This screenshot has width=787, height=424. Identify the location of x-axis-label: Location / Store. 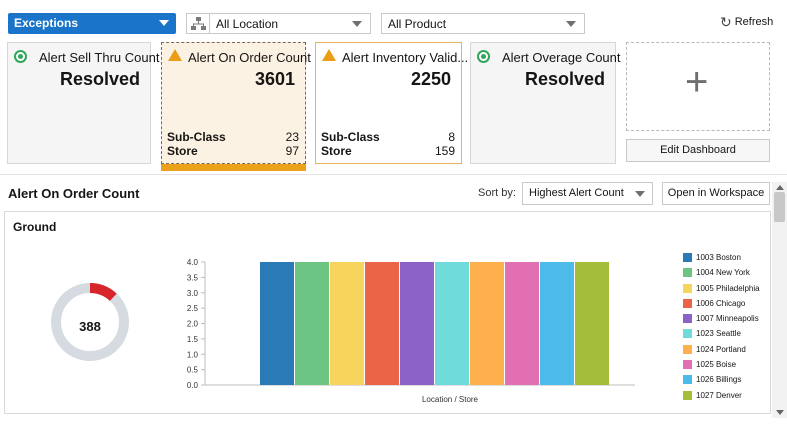
(450, 399).